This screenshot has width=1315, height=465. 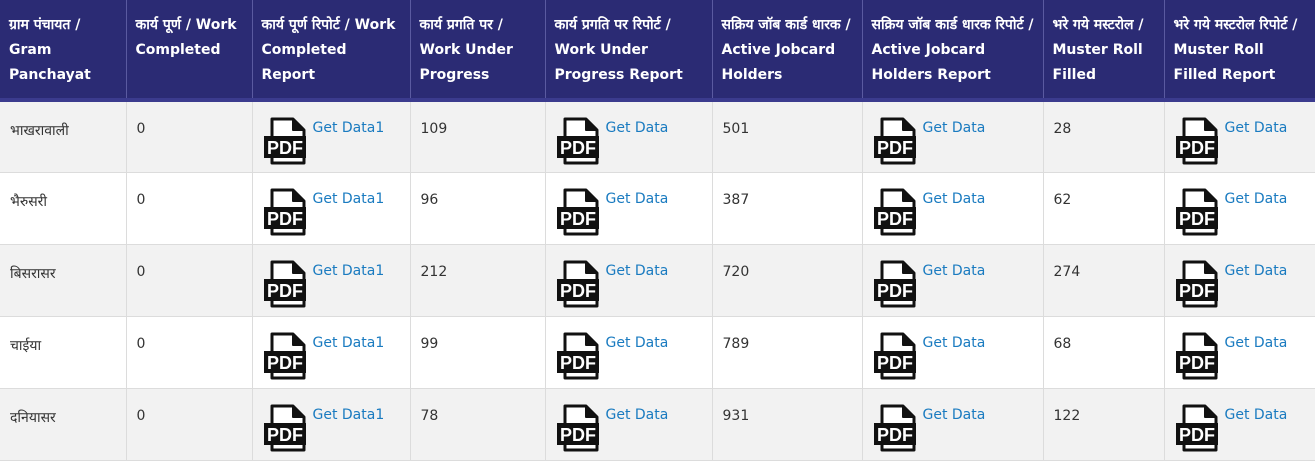 What do you see at coordinates (478, 51) in the screenshot?
I see `col-header-work-under-progress: कार्य प्रगति पर / Work Under Progress` at bounding box center [478, 51].